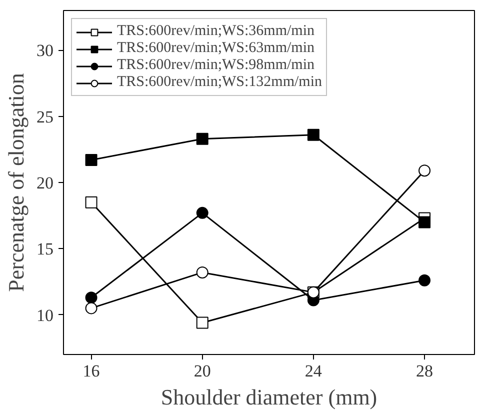 This screenshot has height=412, width=479. Describe the element at coordinates (45, 315) in the screenshot. I see `y-tick-label: 10` at that location.